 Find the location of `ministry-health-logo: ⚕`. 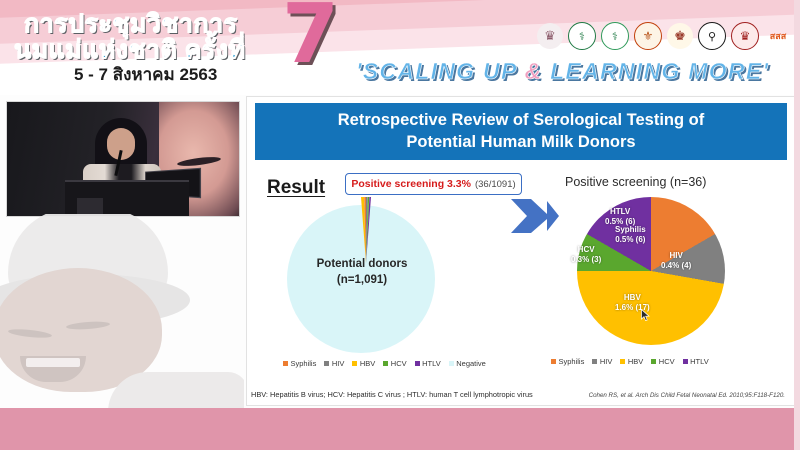

ministry-health-logo: ⚕ is located at coordinates (582, 36).